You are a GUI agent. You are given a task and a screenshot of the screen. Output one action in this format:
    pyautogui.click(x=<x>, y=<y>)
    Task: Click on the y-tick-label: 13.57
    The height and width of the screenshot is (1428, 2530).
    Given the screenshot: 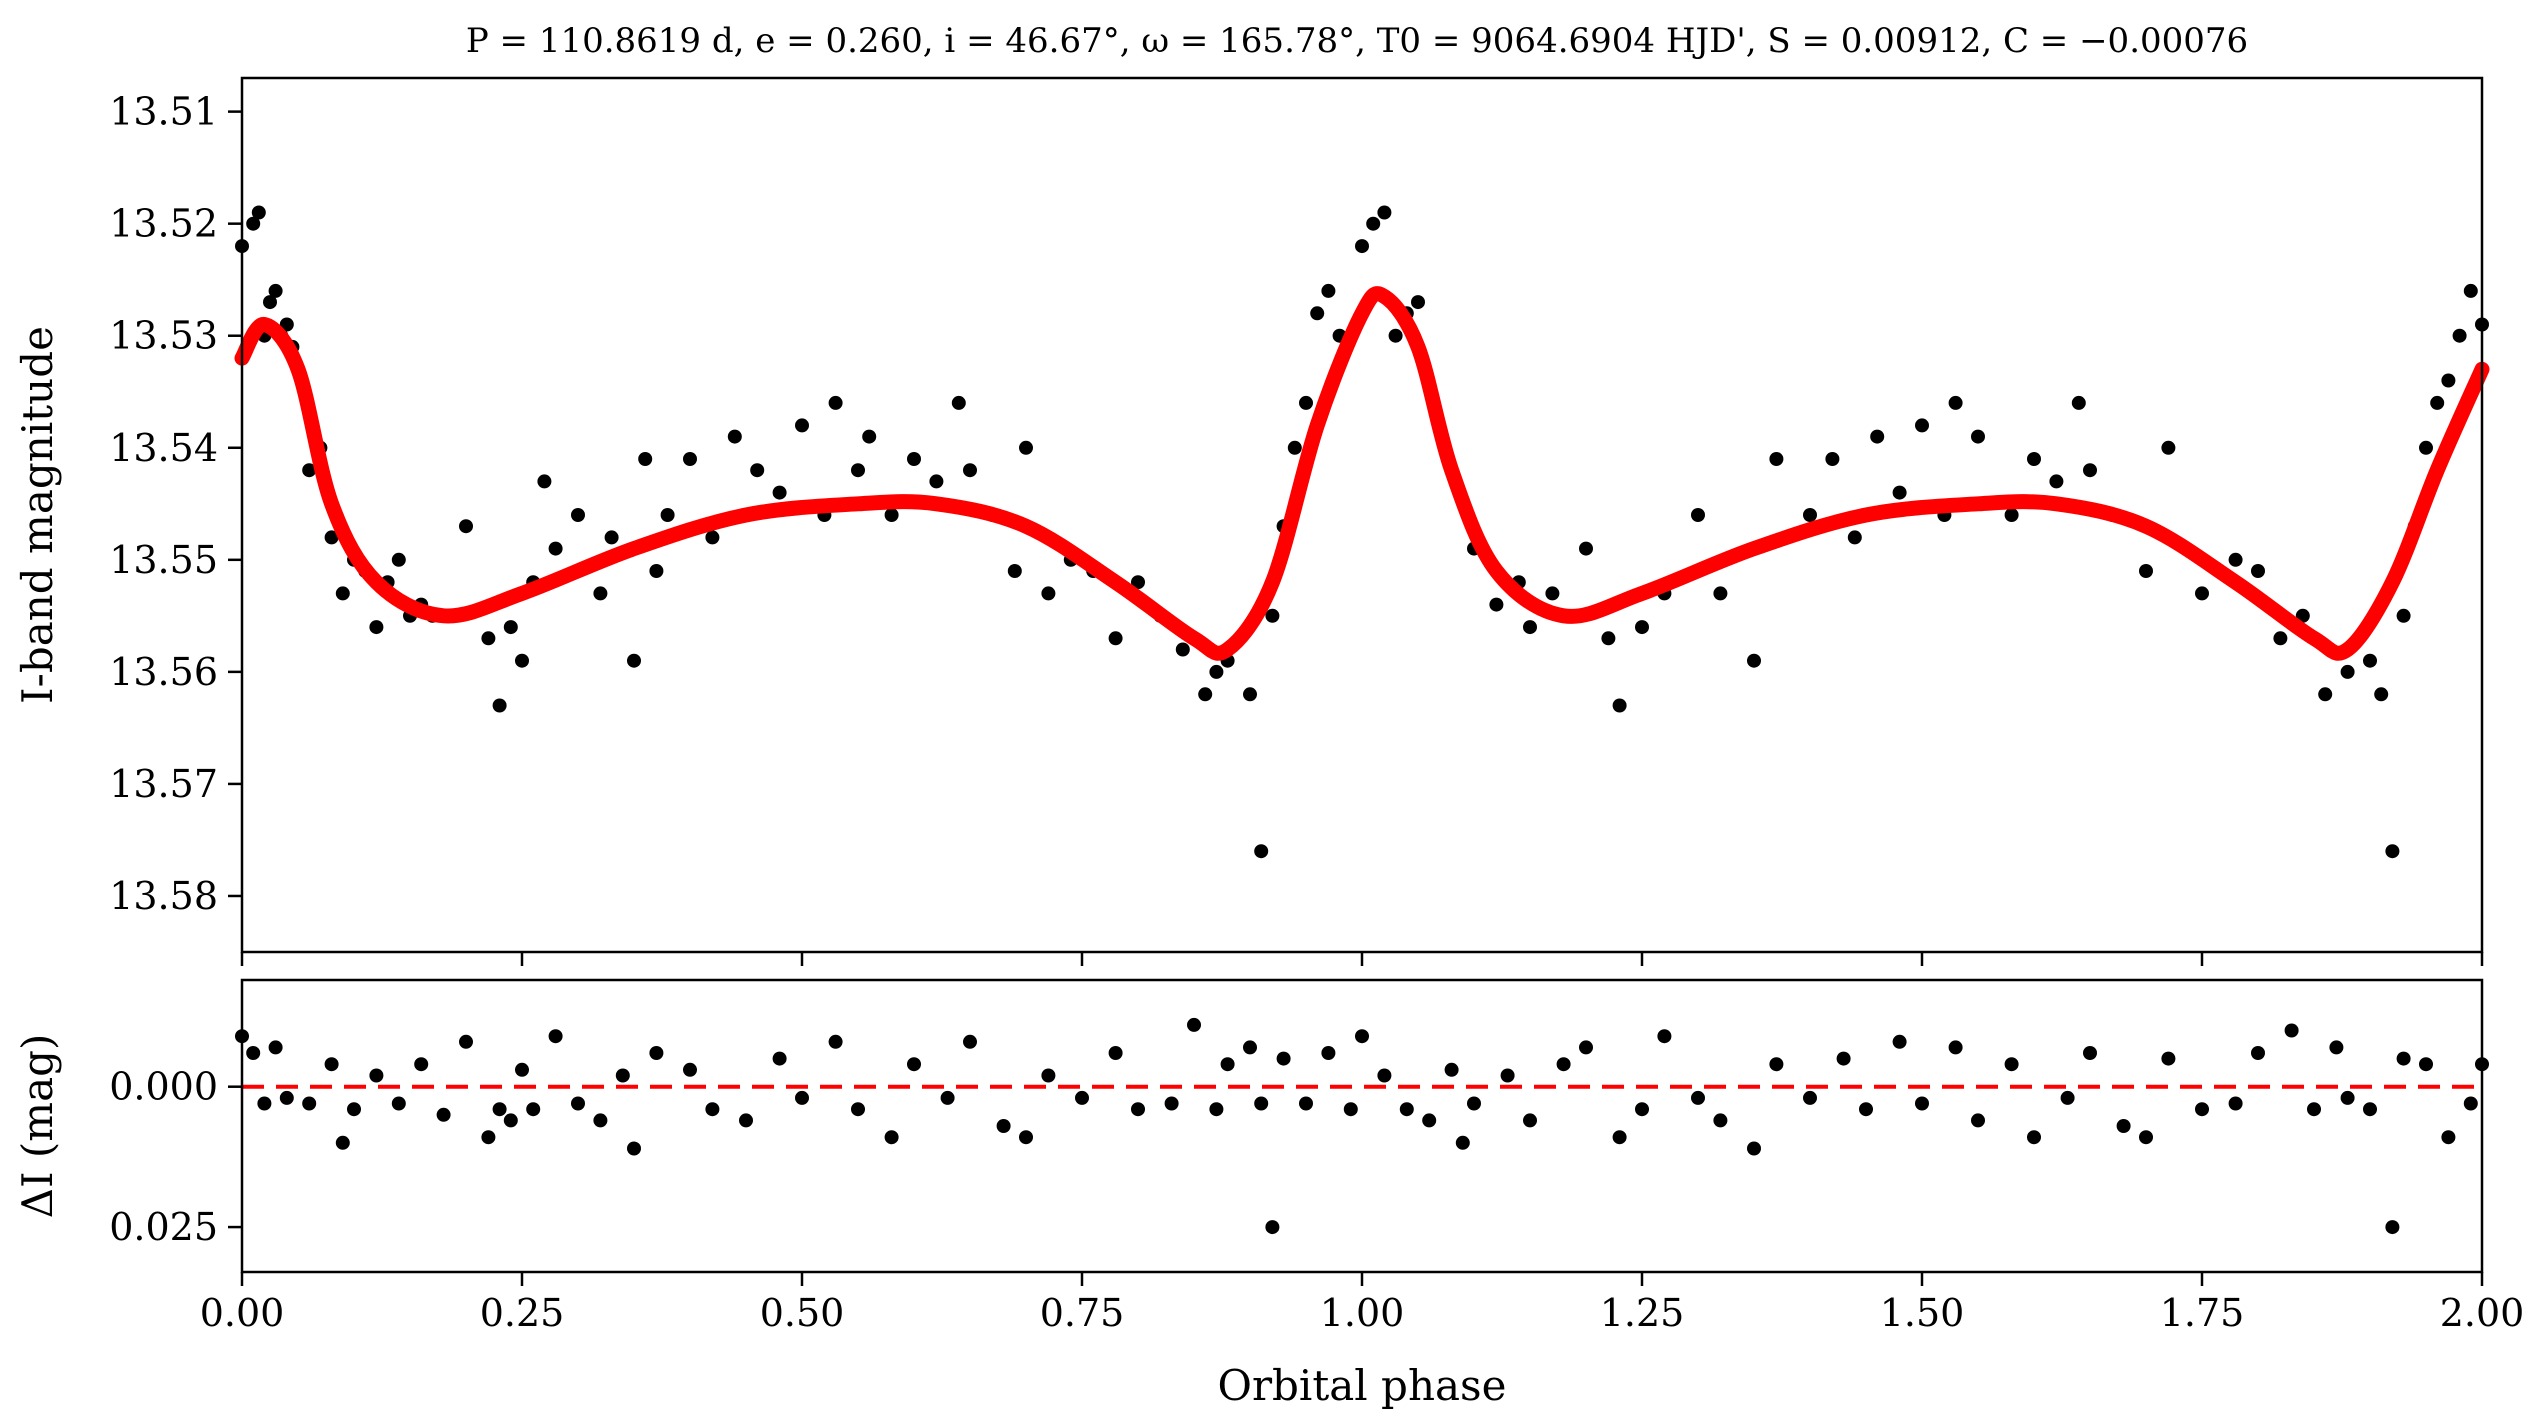 What is the action you would take?
    pyautogui.click(x=163, y=784)
    